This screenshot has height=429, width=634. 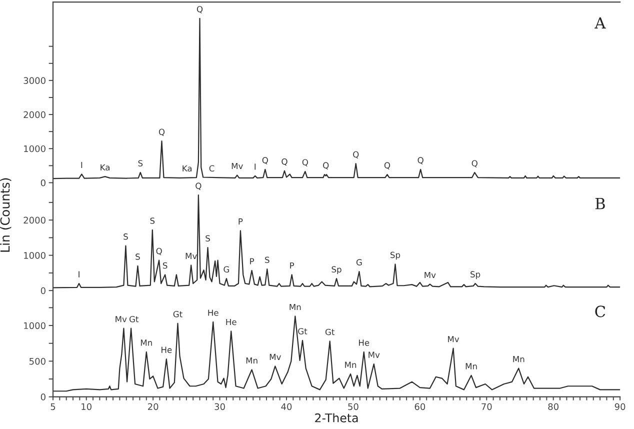 I want to click on x-tick-label: 20, so click(x=153, y=406).